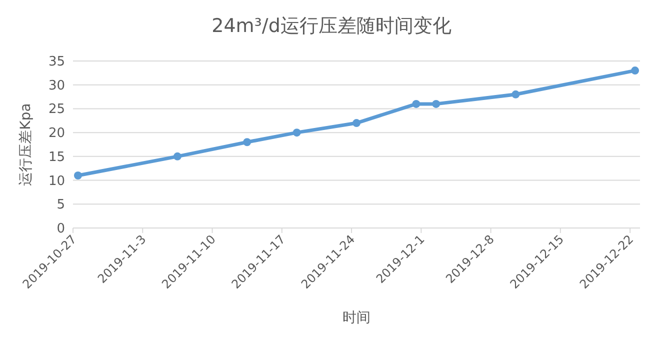 This screenshot has height=345, width=663. I want to click on y-axis-title: 运行压差Kpa, so click(26, 144).